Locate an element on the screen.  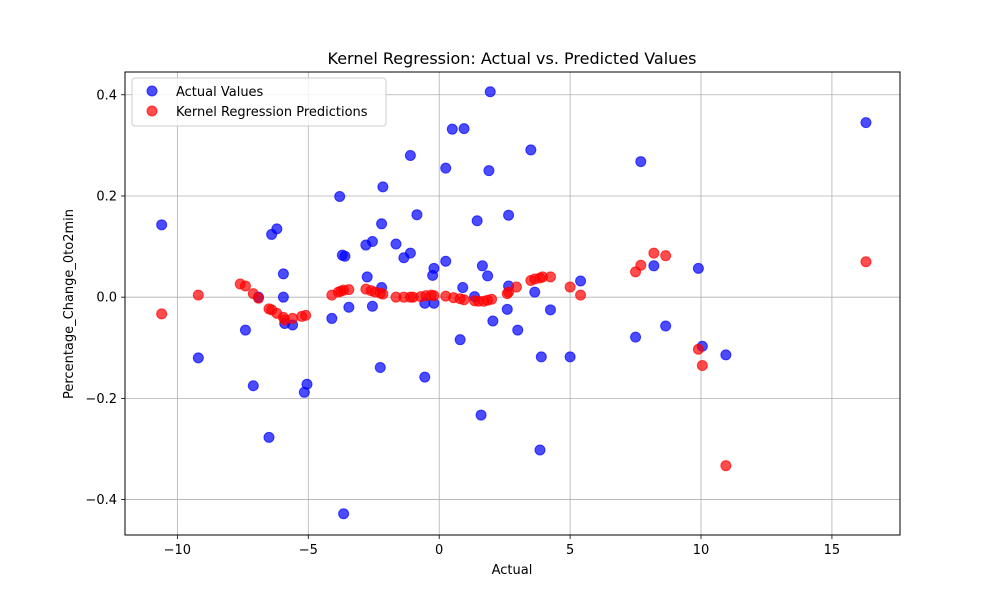
x-axis-label: Actual is located at coordinates (512, 570).